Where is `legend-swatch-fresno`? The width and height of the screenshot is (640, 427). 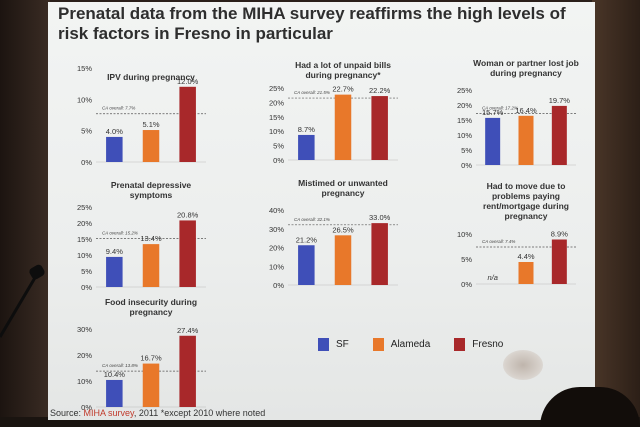
legend-swatch-fresno is located at coordinates (460, 344).